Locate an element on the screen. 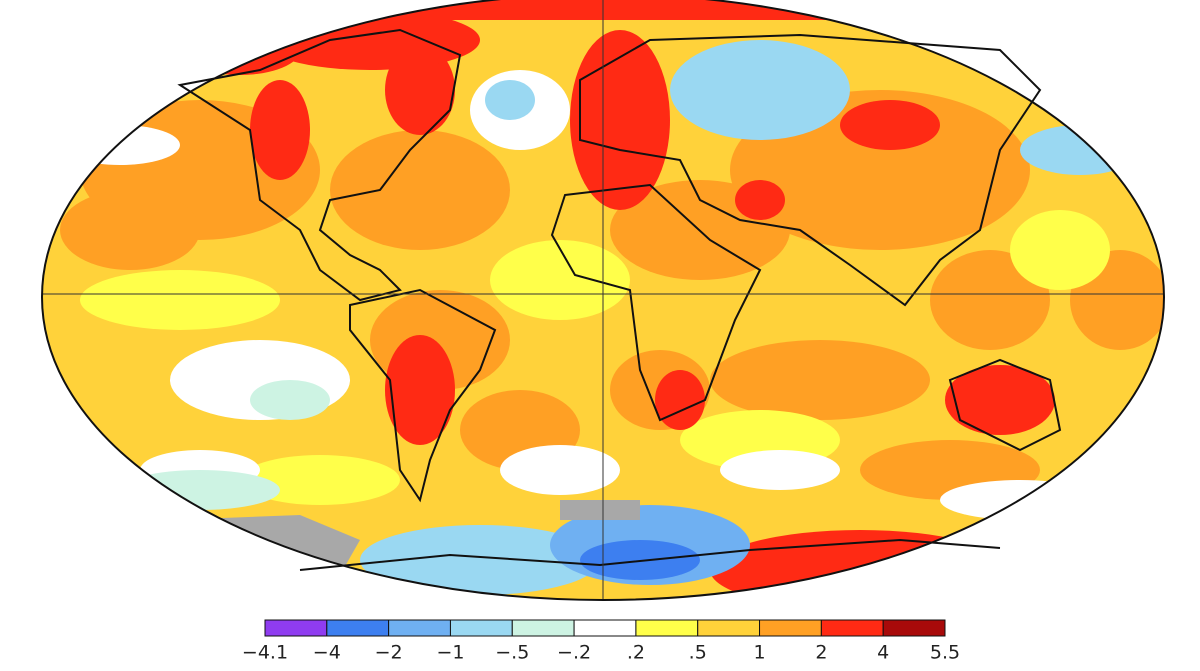  colorbar-label: −4 is located at coordinates (327, 653).